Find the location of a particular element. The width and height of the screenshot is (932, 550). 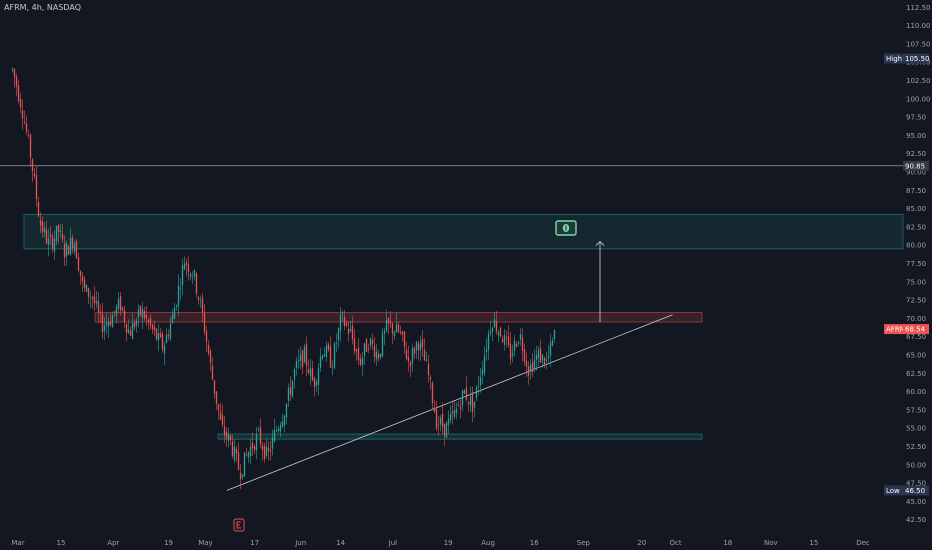

resistance-zone is located at coordinates (398, 317).